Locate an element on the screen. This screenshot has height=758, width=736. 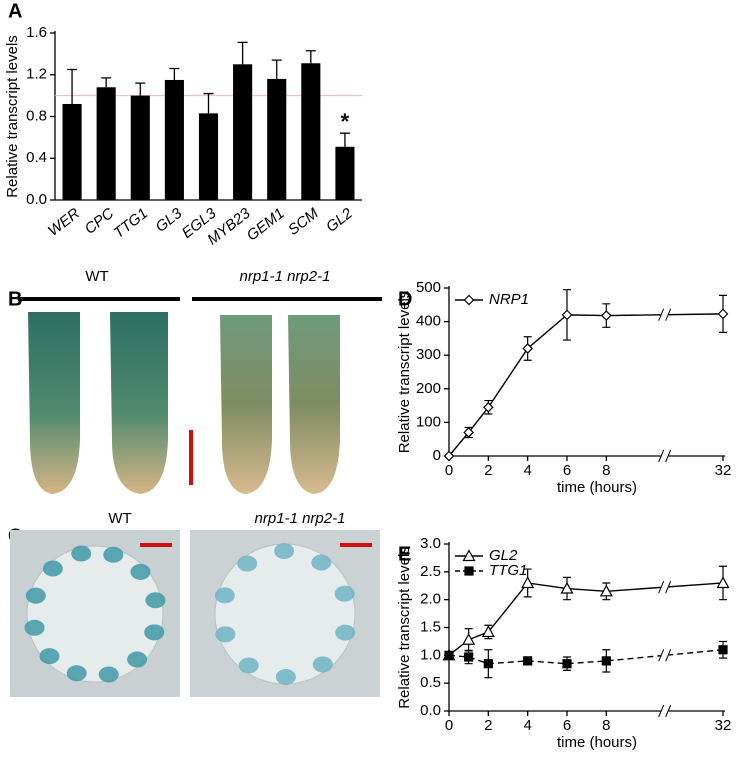
y-tick-label: 2.0 is located at coordinates (430, 599).